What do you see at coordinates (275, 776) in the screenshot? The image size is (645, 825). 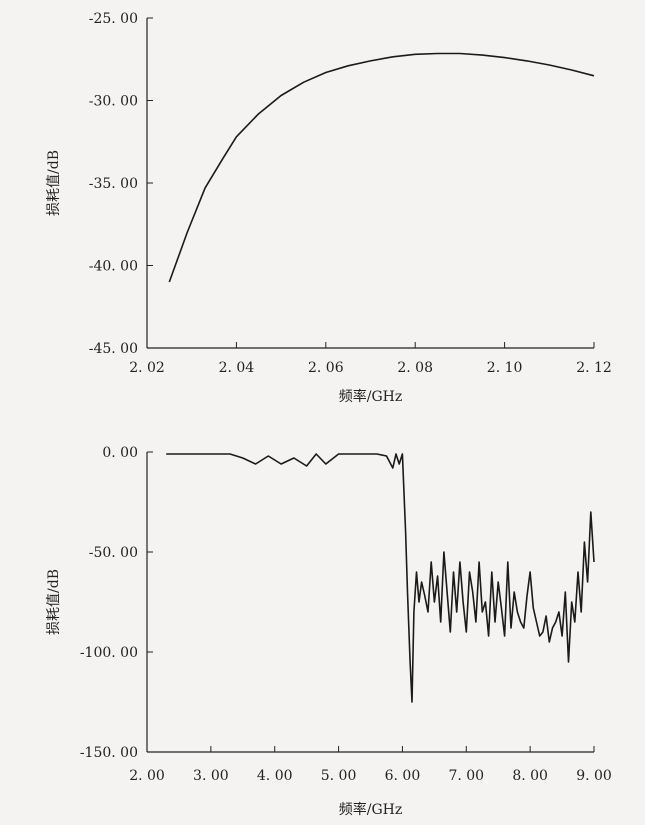 I see `x-tick-label: 4. 00` at bounding box center [275, 776].